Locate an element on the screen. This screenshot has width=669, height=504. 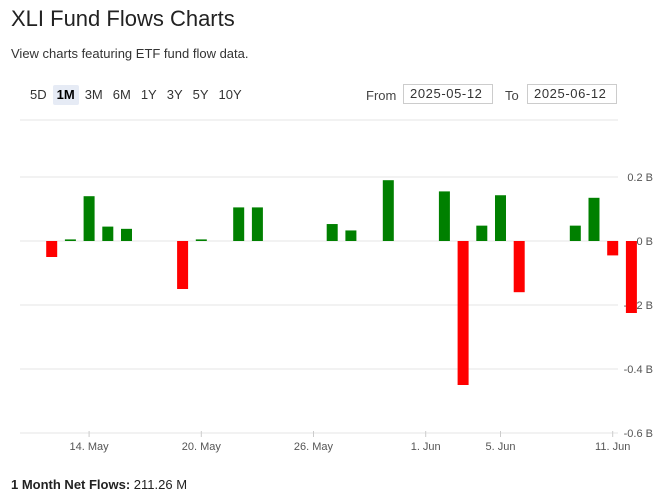
net-flows-label: 1 Month Net Flows: is located at coordinates (71, 484).